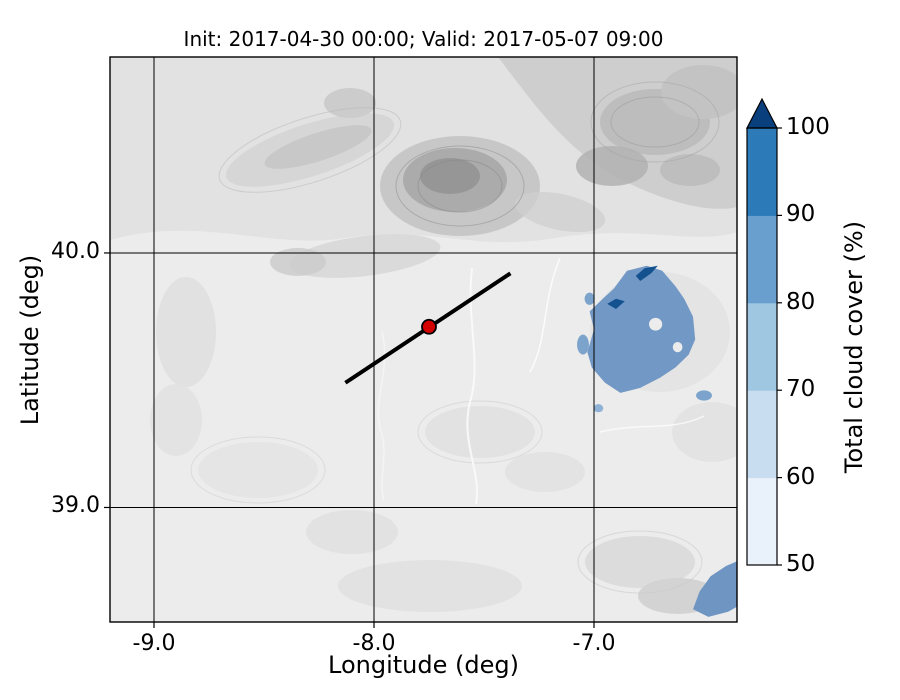 This screenshot has width=900, height=700. What do you see at coordinates (657, 441) in the screenshot?
I see `cloud-layer` at bounding box center [657, 441].